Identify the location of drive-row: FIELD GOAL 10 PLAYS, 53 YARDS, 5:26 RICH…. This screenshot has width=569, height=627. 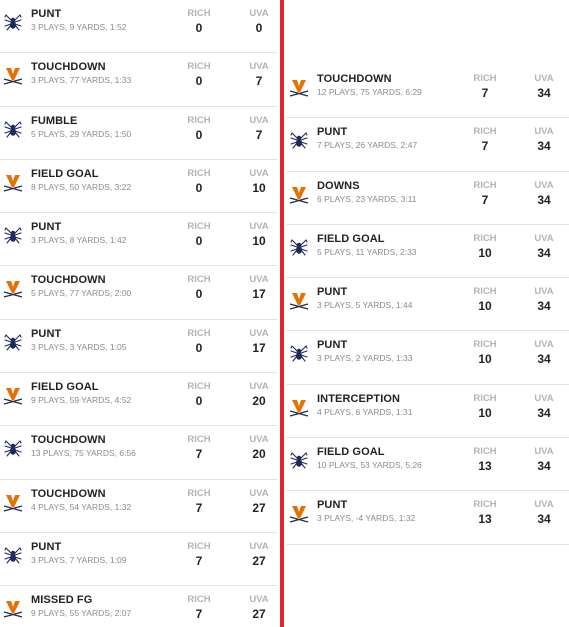
(427, 465).